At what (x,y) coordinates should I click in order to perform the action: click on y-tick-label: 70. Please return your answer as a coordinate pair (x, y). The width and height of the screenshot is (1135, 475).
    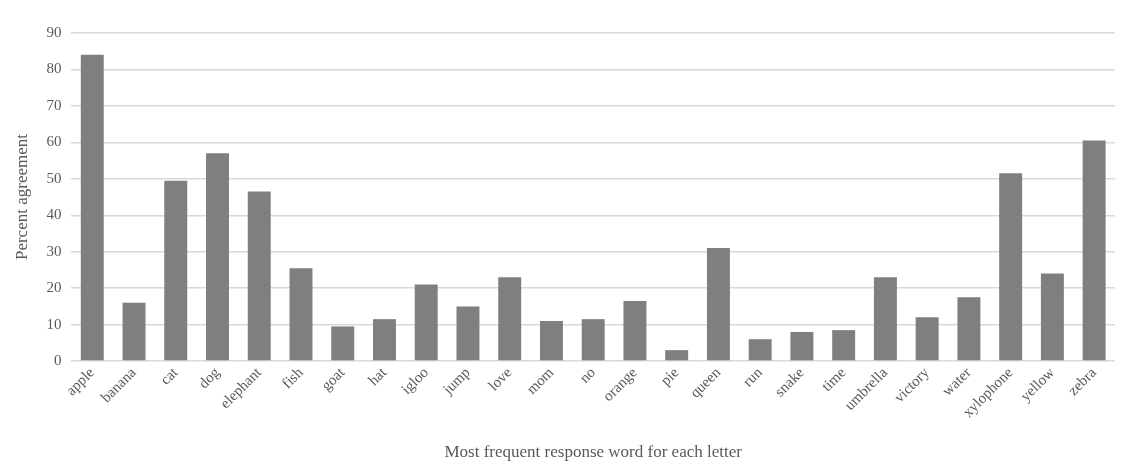
    Looking at the image, I should click on (54, 104).